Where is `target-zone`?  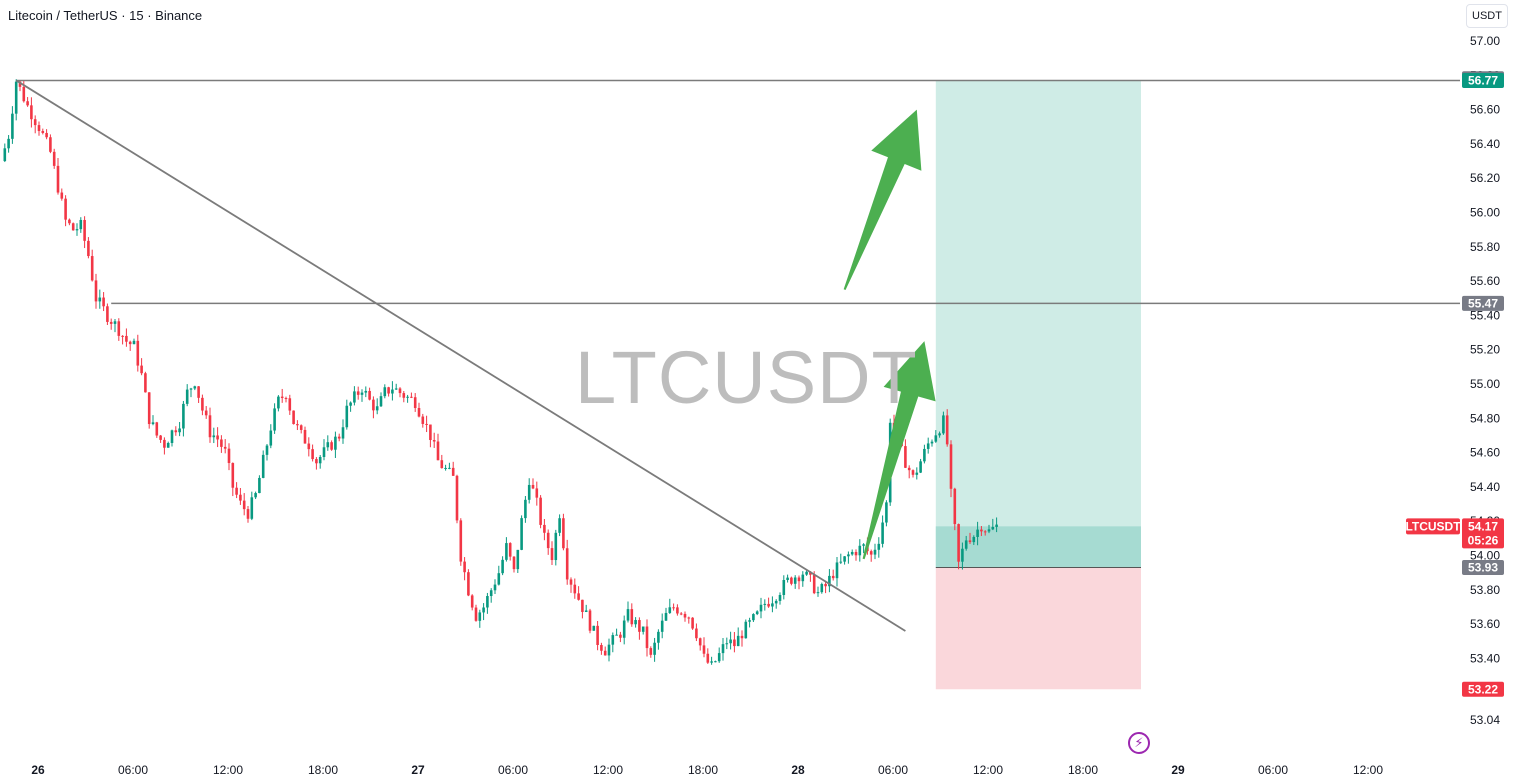
target-zone is located at coordinates (1038, 324).